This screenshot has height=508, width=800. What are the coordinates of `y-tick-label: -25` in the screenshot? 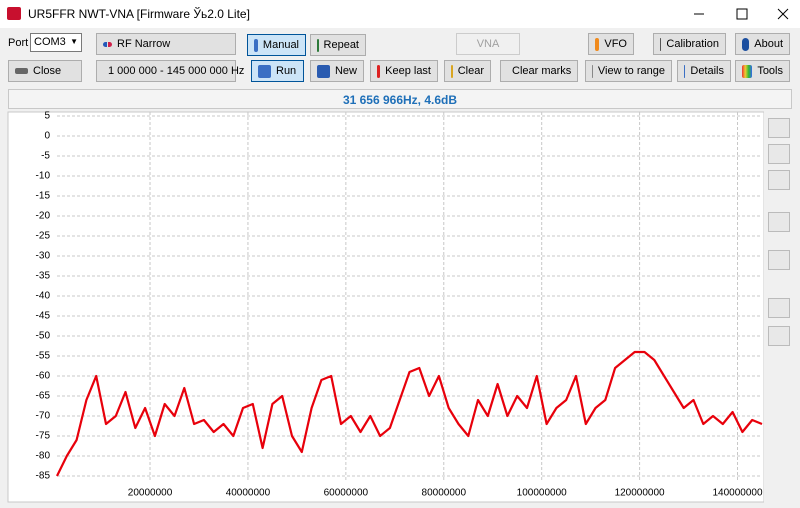 It's located at (43, 236).